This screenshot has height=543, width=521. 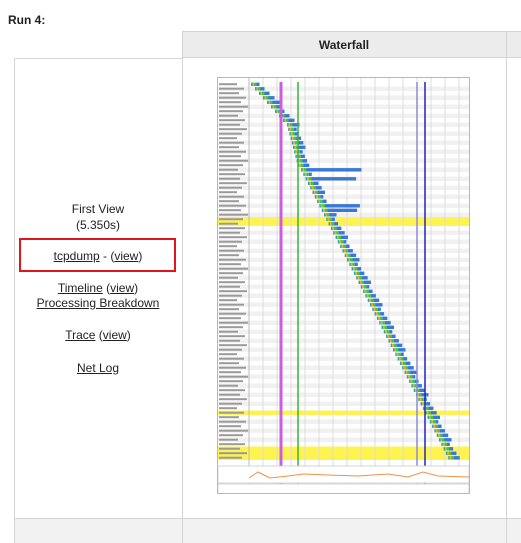 I want to click on netlog-row: Net Log, so click(x=98, y=368).